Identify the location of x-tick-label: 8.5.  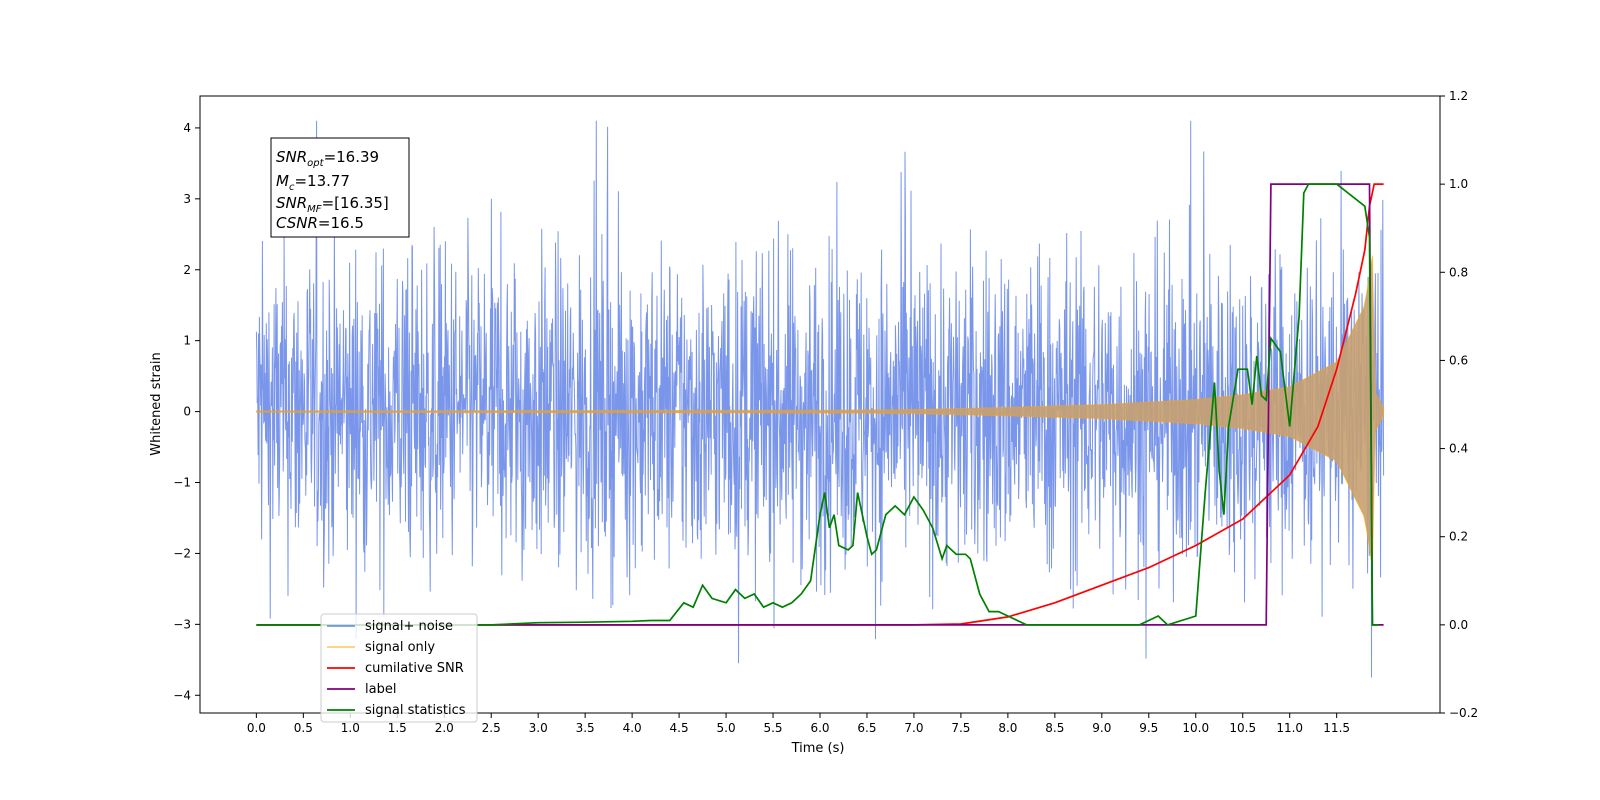
(1054, 728).